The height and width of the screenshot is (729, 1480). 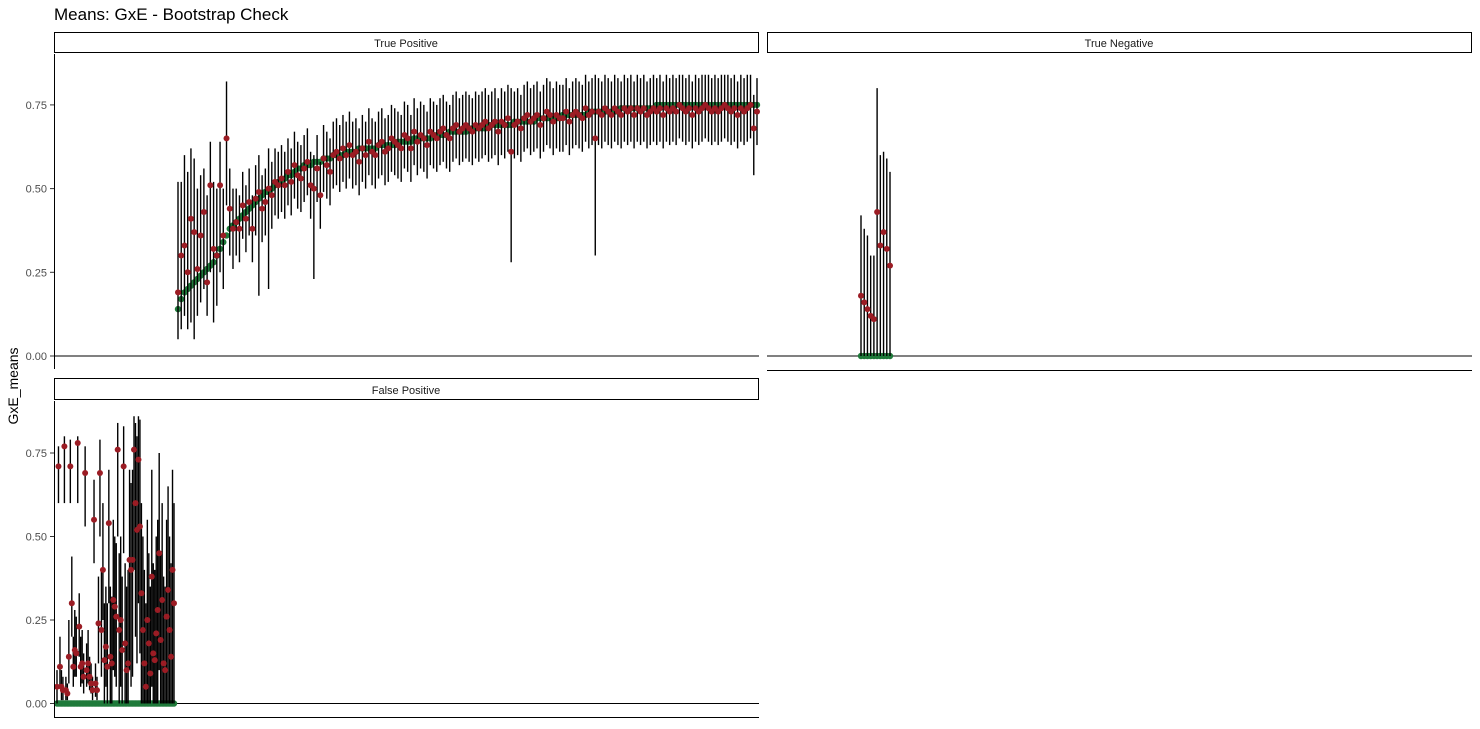 I want to click on y-tick-label: 0.25, so click(x=36, y=273).